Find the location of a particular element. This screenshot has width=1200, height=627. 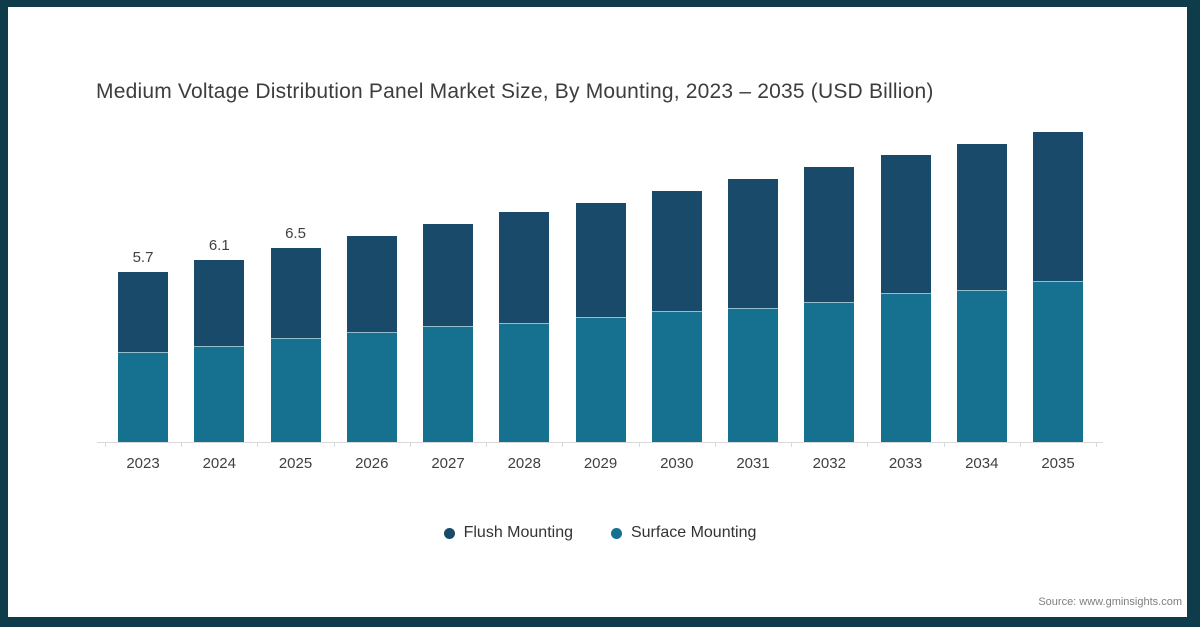

bar-value-label: 5.7 is located at coordinates (143, 257).